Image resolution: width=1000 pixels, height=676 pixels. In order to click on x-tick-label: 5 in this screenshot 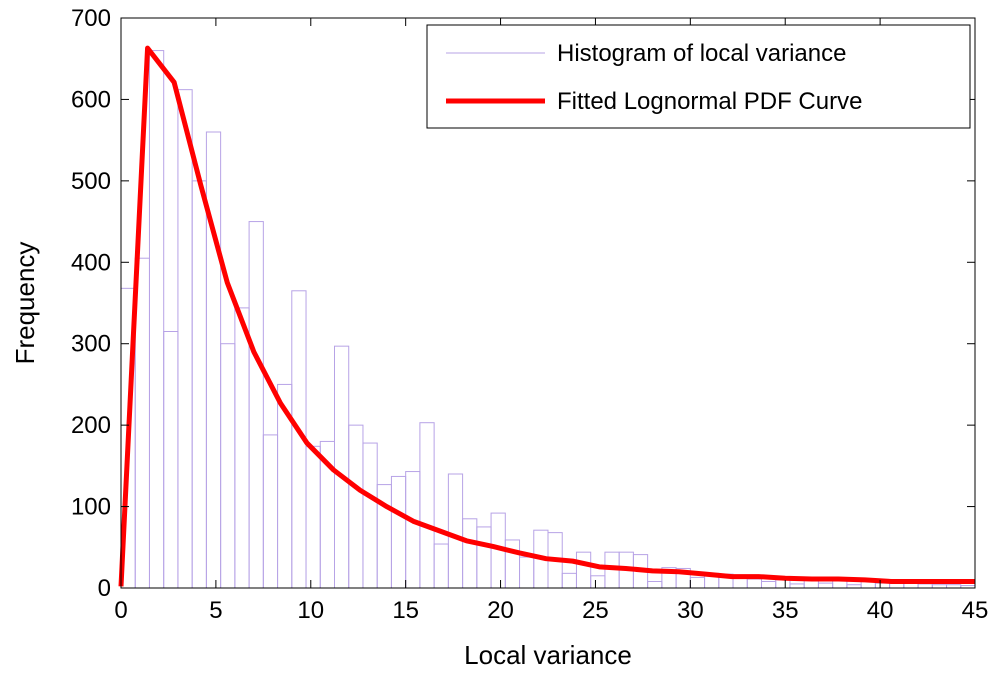, I will do `click(215, 610)`.